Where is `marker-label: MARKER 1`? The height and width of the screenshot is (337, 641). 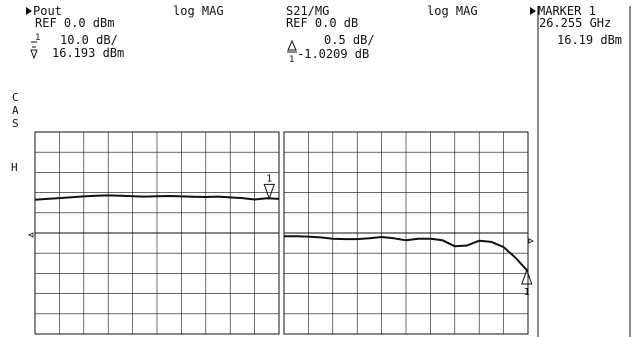 marker-label: MARKER 1 is located at coordinates (567, 11).